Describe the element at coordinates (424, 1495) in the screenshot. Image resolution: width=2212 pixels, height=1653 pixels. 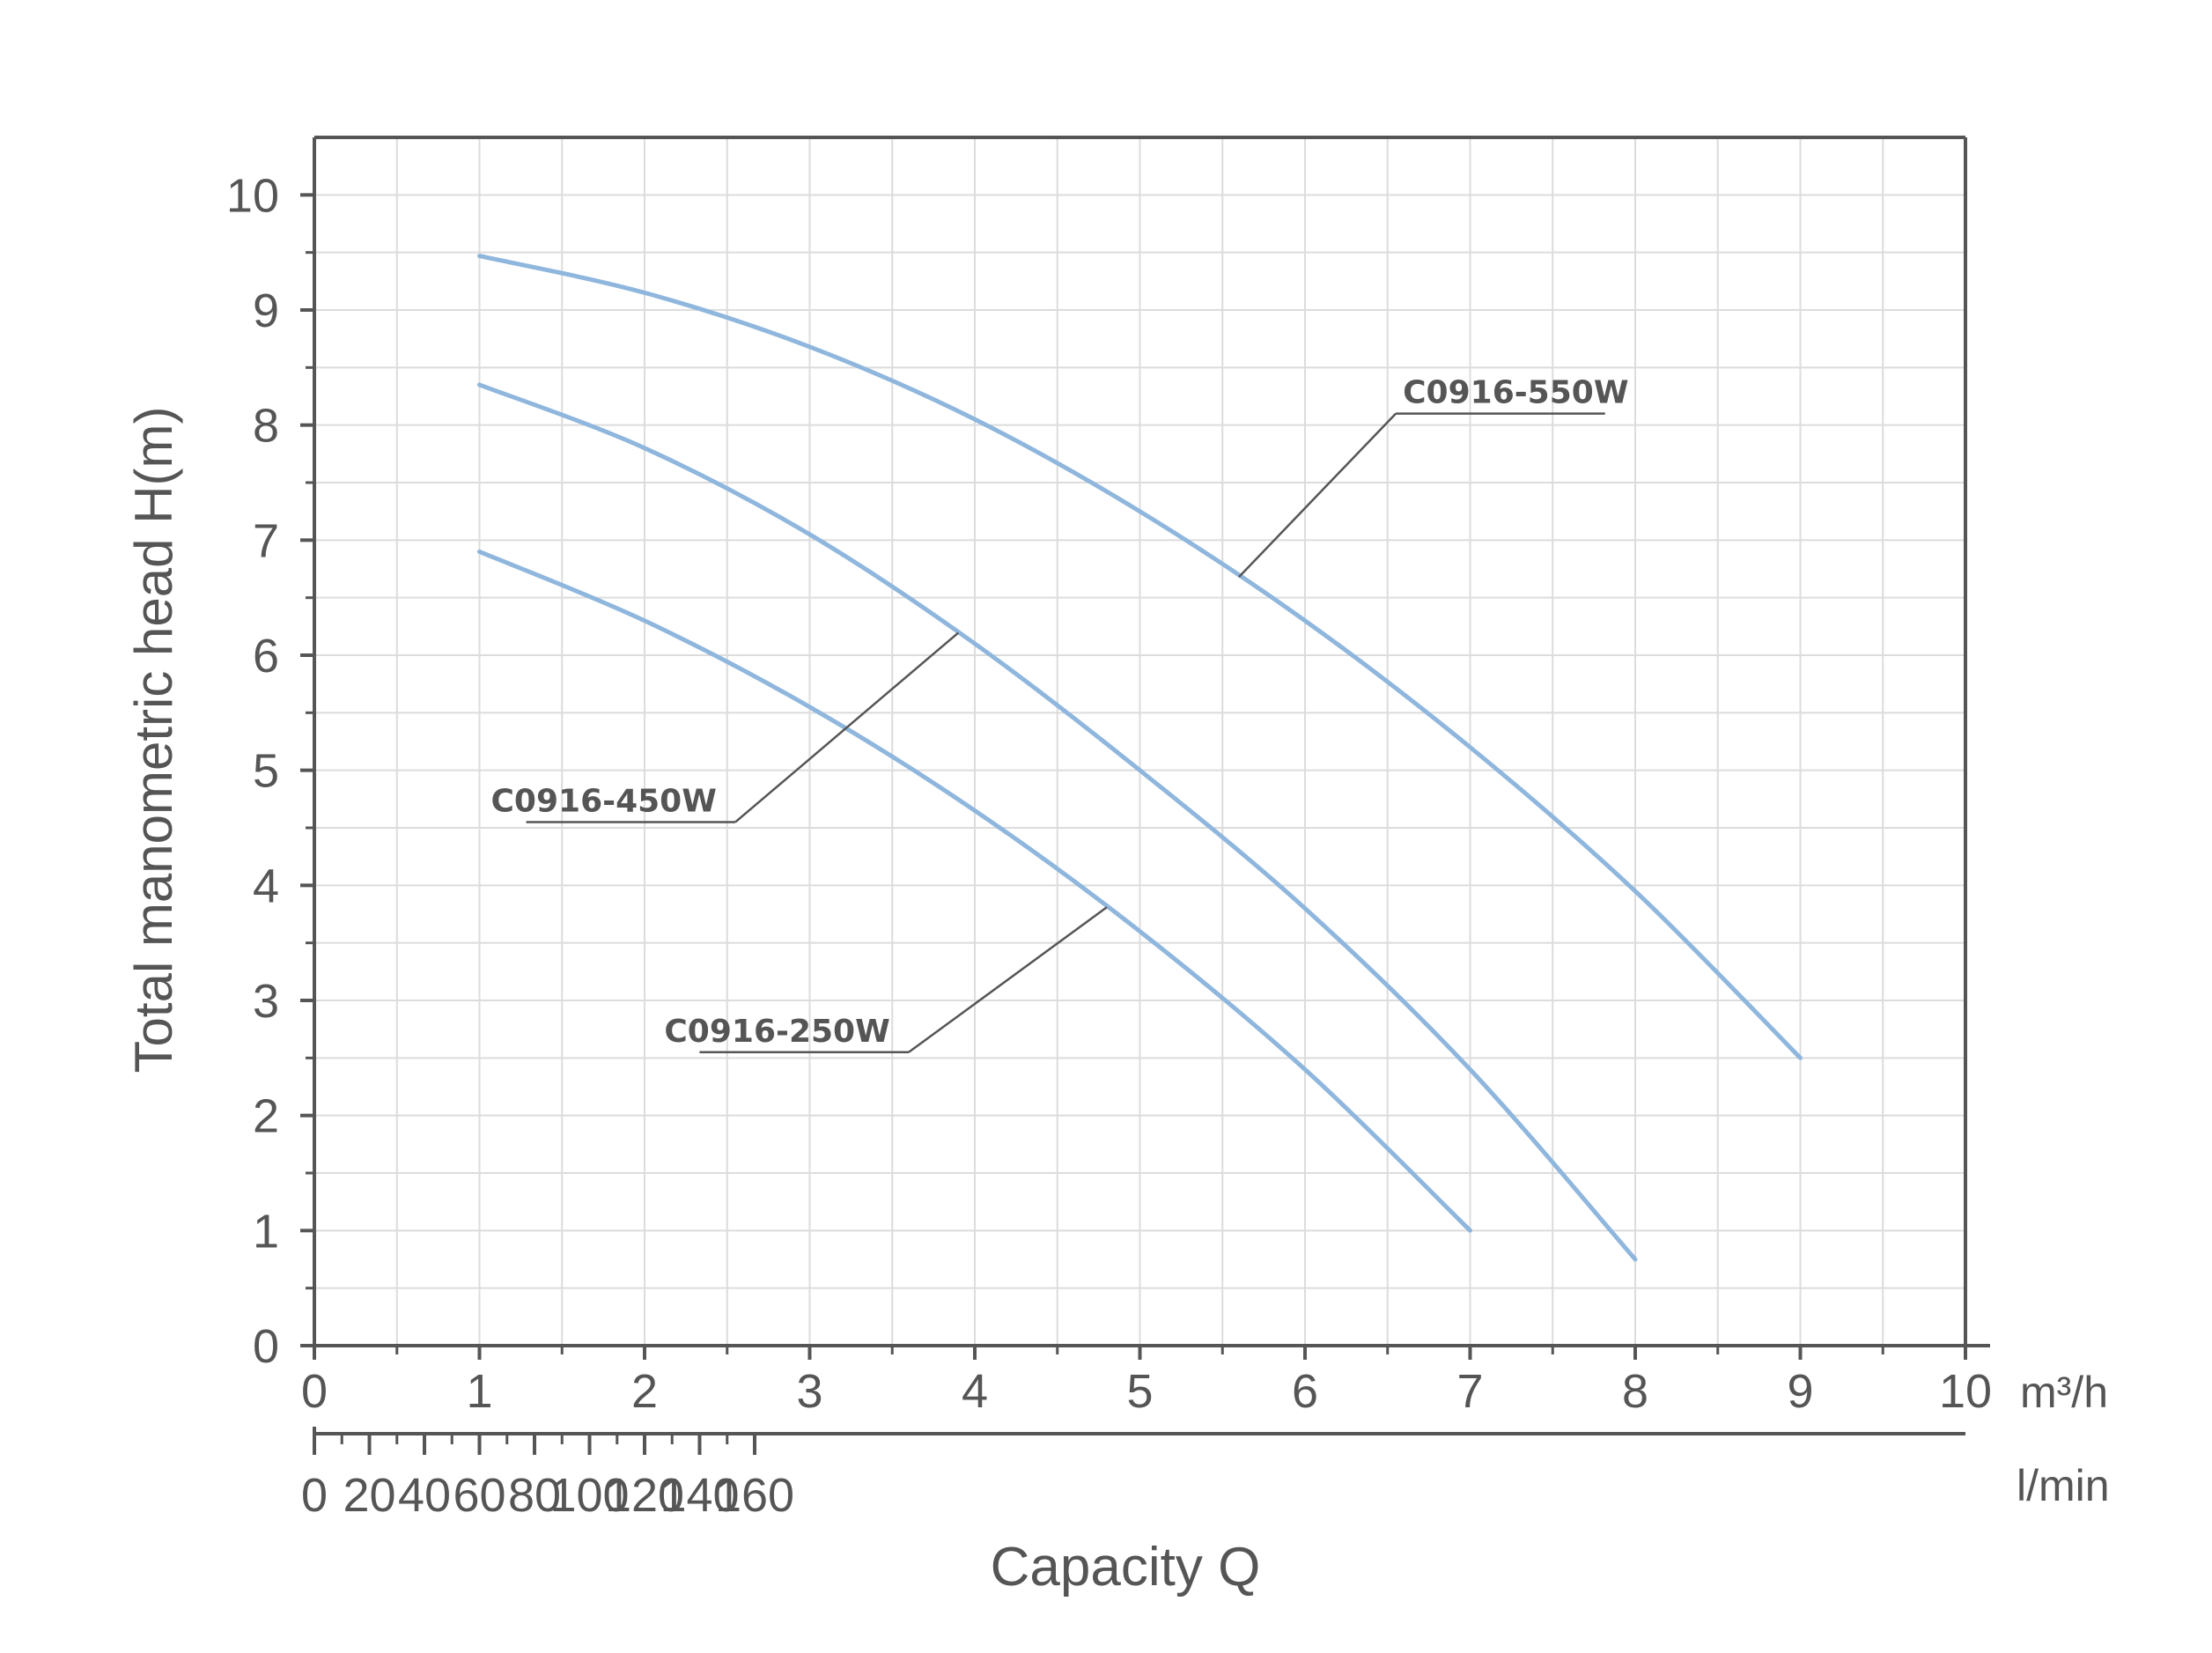
I see `x2-tick-label: 40` at that location.